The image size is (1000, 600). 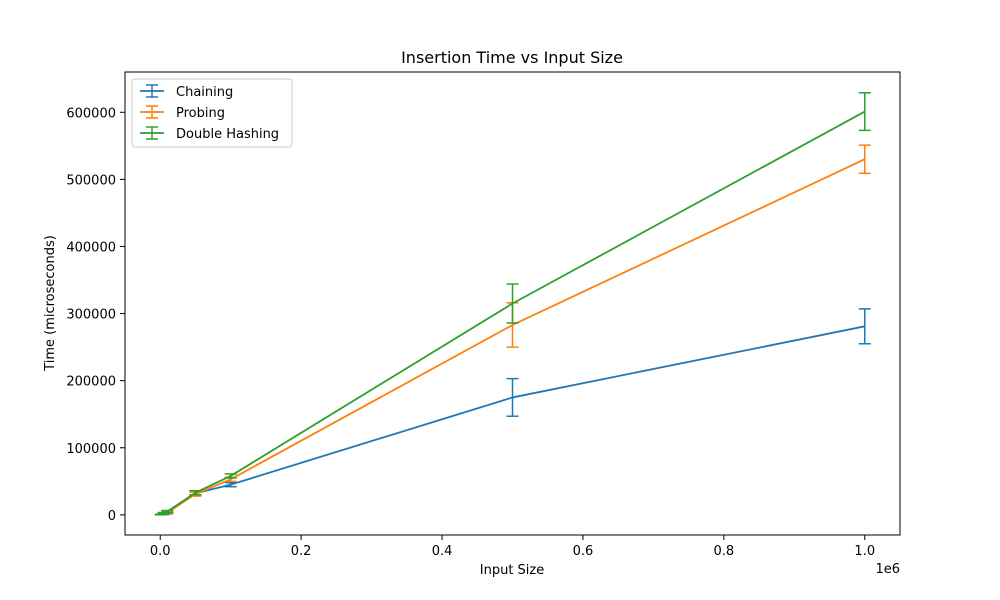 What do you see at coordinates (200, 113) in the screenshot?
I see `legend-label: Probing` at bounding box center [200, 113].